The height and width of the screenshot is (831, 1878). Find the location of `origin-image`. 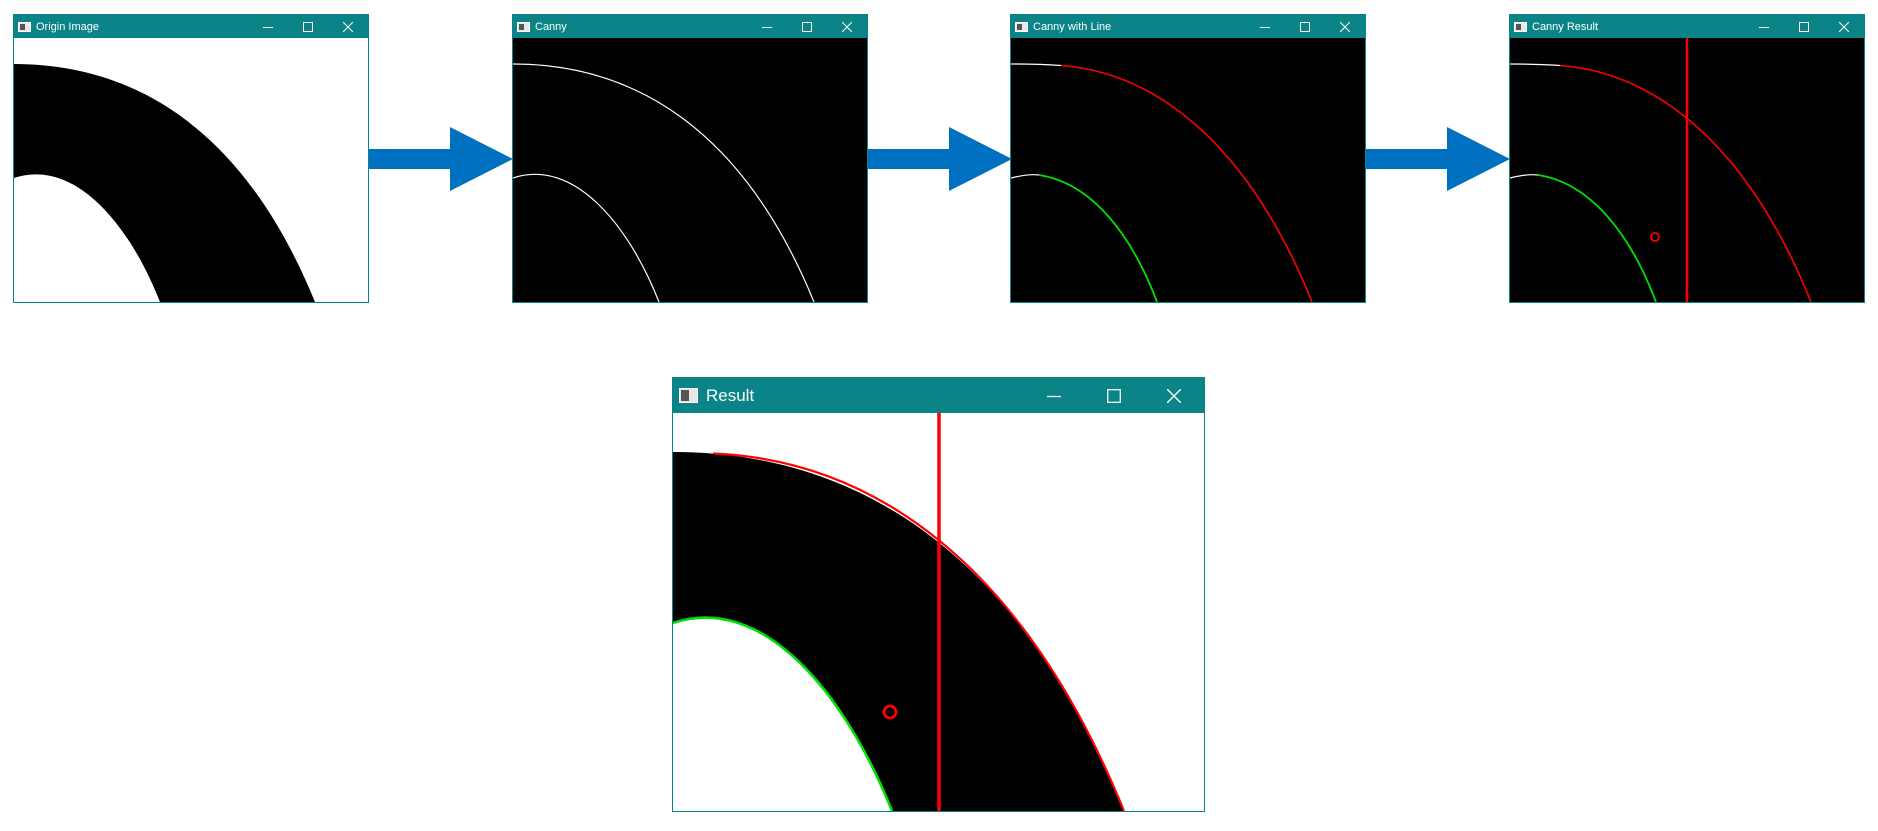

origin-image is located at coordinates (191, 170).